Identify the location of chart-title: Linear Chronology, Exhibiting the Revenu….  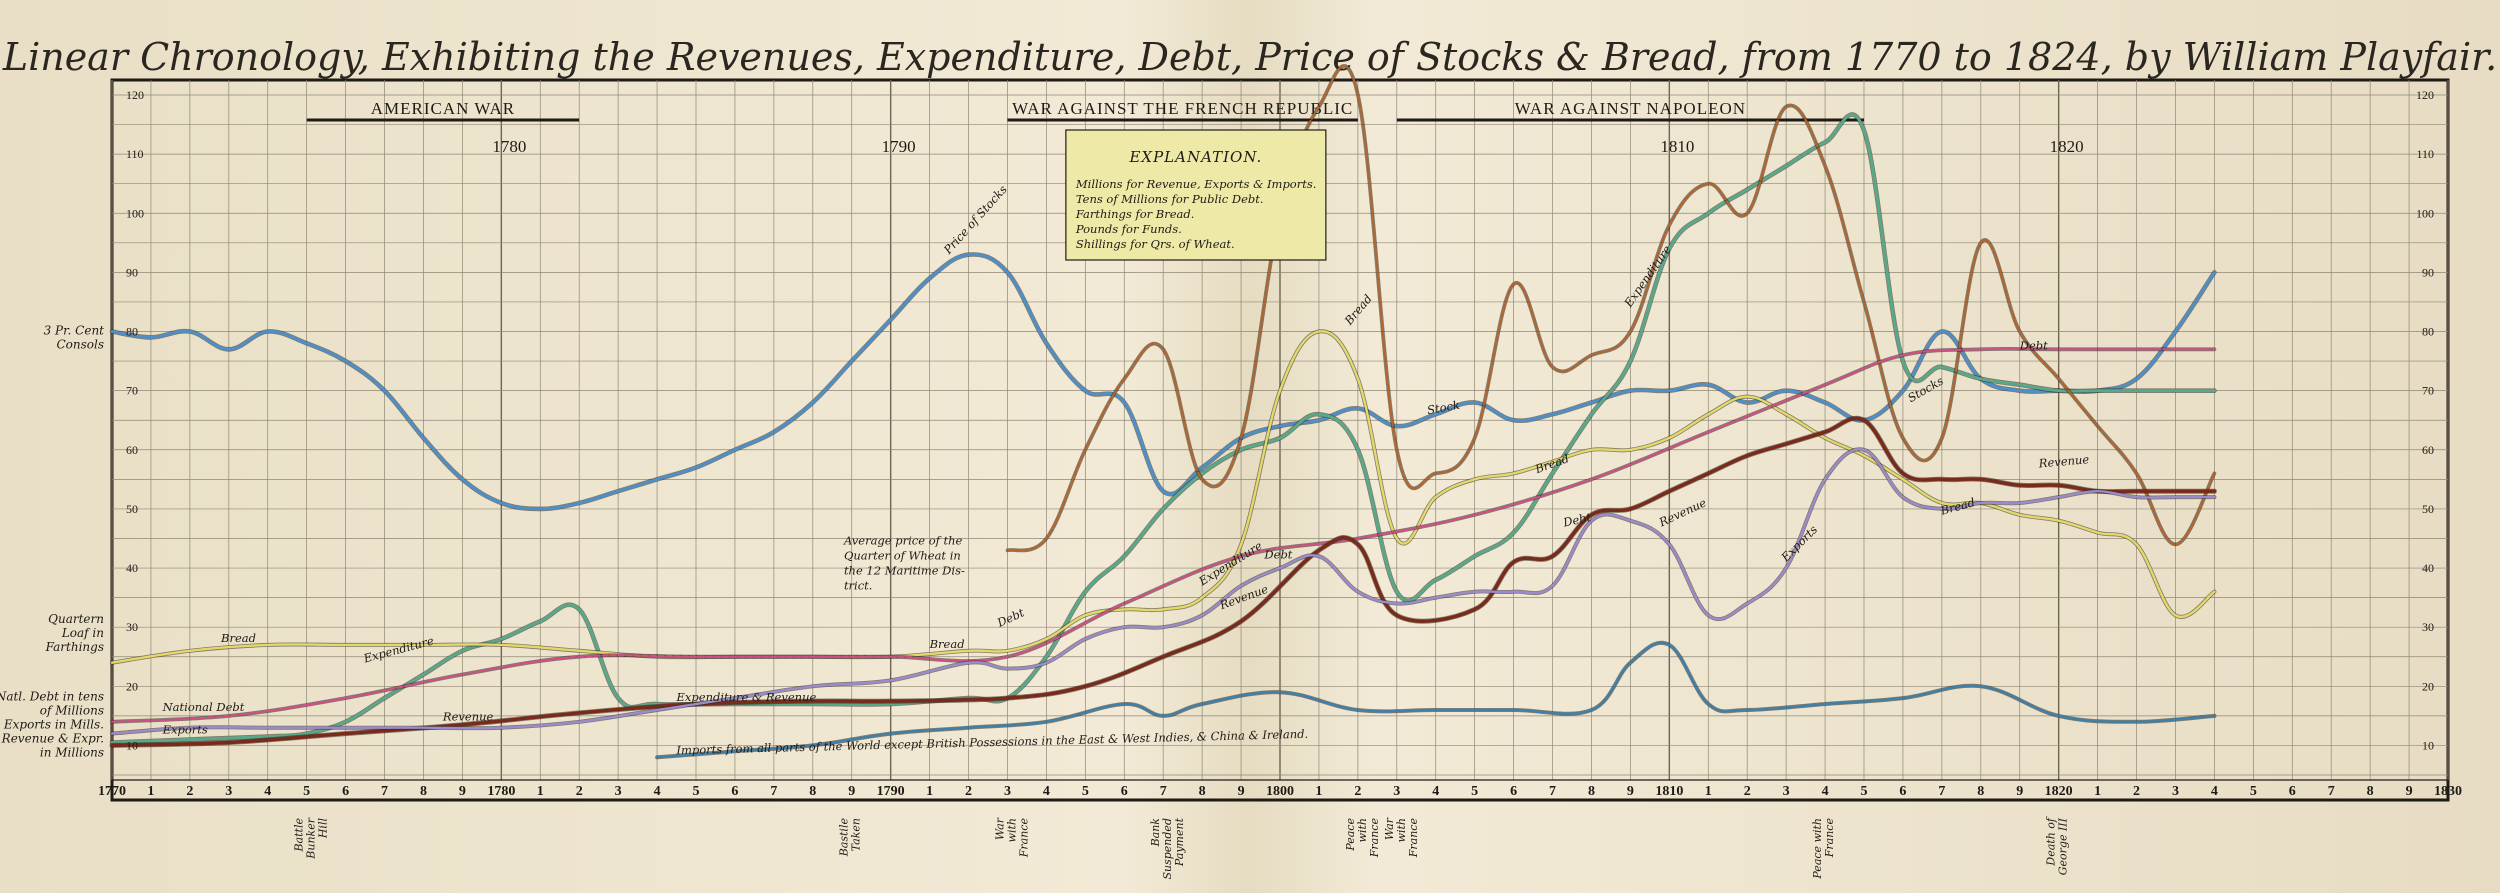
(1249, 57).